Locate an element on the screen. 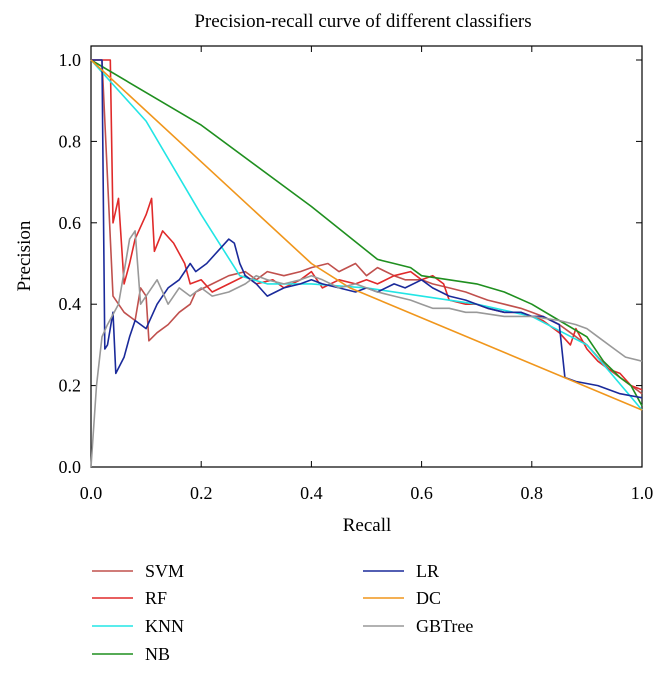 This screenshot has height=673, width=668. legend-label-gbtree: GBTree is located at coordinates (444, 626).